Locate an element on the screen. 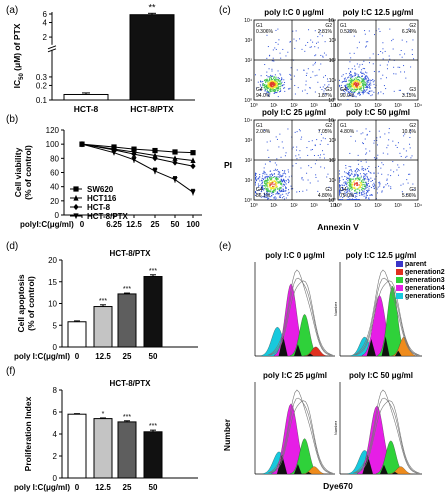 The height and width of the screenshot is (500, 446). quadrant-value-G1: 2.00% is located at coordinates (263, 132).